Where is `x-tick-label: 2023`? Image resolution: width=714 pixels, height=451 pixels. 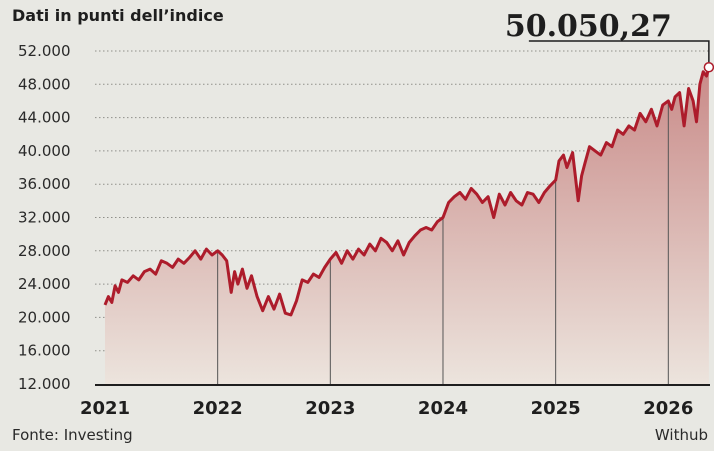
x-tick-label: 2023 is located at coordinates (330, 408).